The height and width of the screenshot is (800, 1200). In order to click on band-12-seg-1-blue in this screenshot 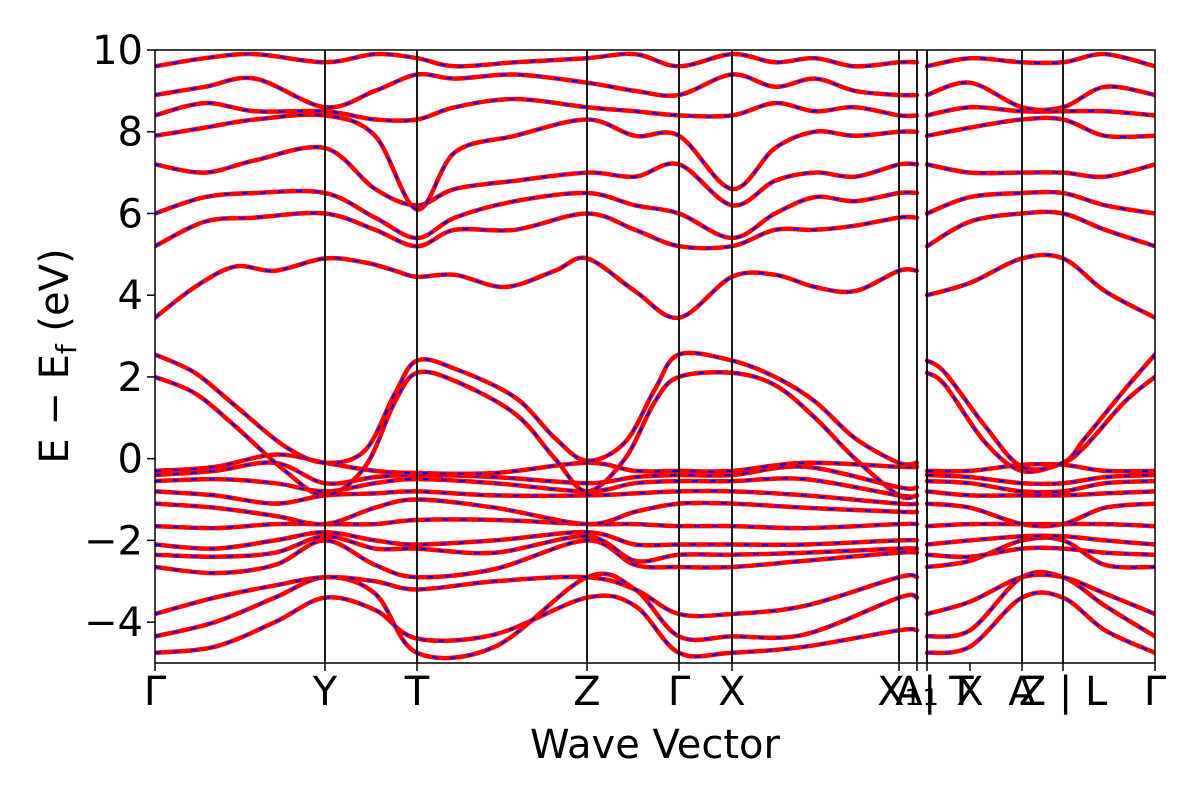, I will do `click(1040, 422)`.